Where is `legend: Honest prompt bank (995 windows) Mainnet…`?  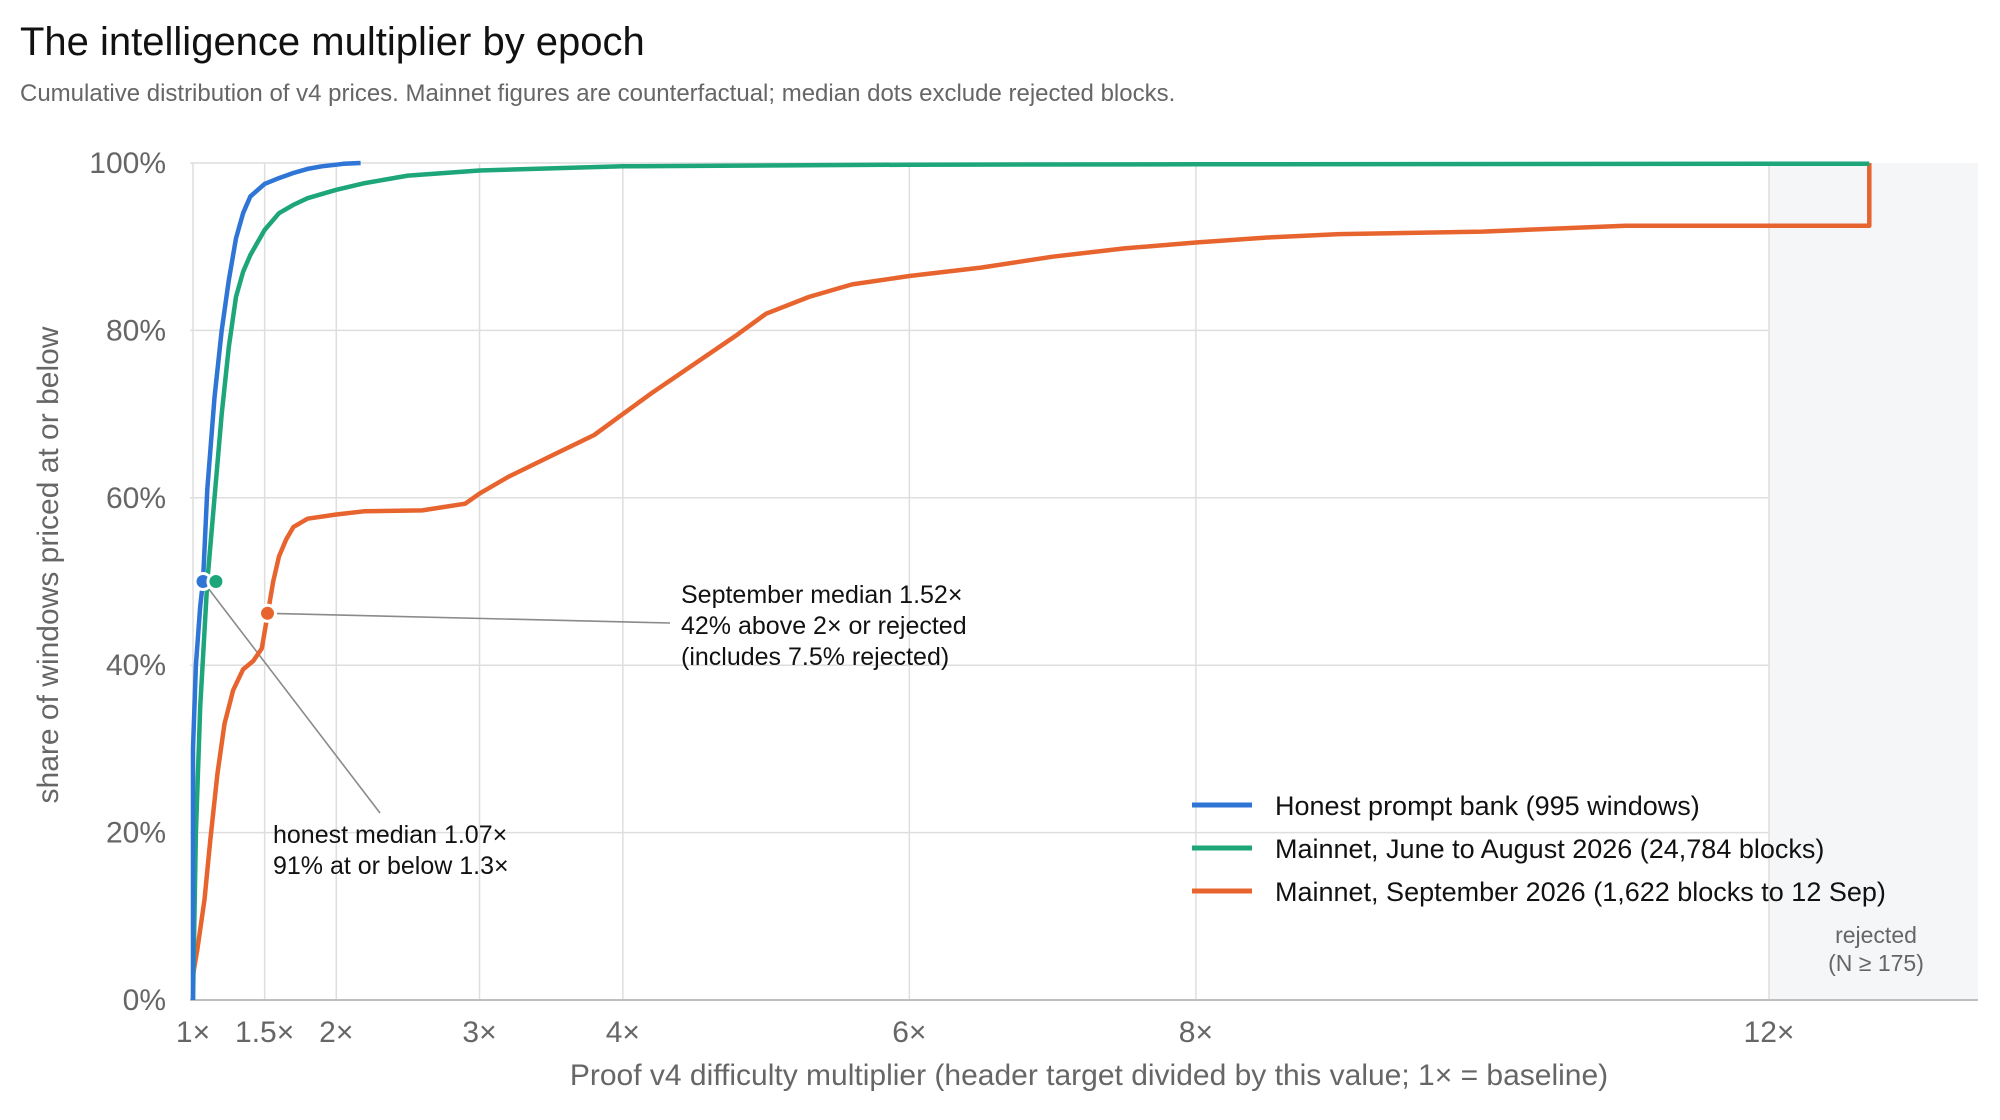 legend: Honest prompt bank (995 windows) Mainnet… is located at coordinates (1539, 849).